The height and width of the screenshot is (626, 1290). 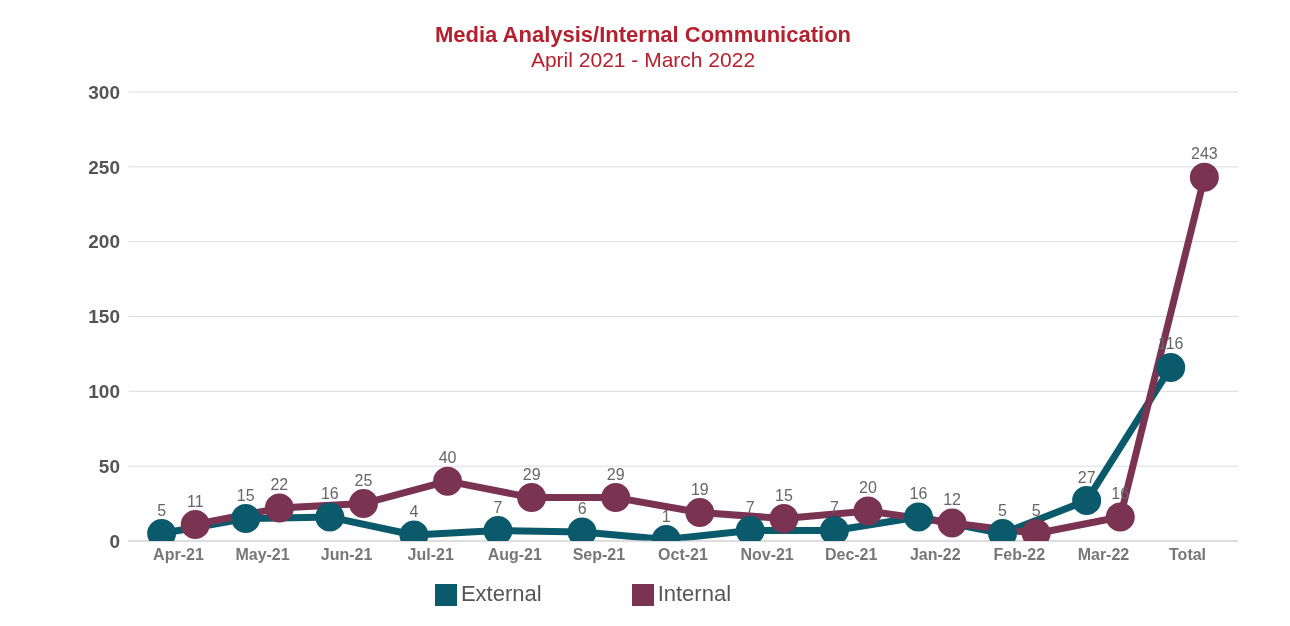 I want to click on chart-subtitle: April 2021 - March 2022, so click(x=643, y=60).